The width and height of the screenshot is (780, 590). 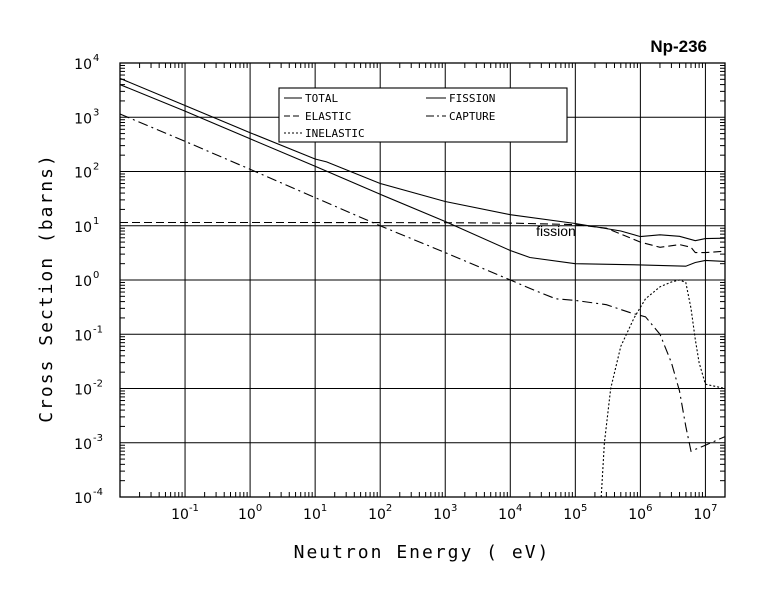 What do you see at coordinates (472, 116) in the screenshot?
I see `legend-label-capture: CAPTURE` at bounding box center [472, 116].